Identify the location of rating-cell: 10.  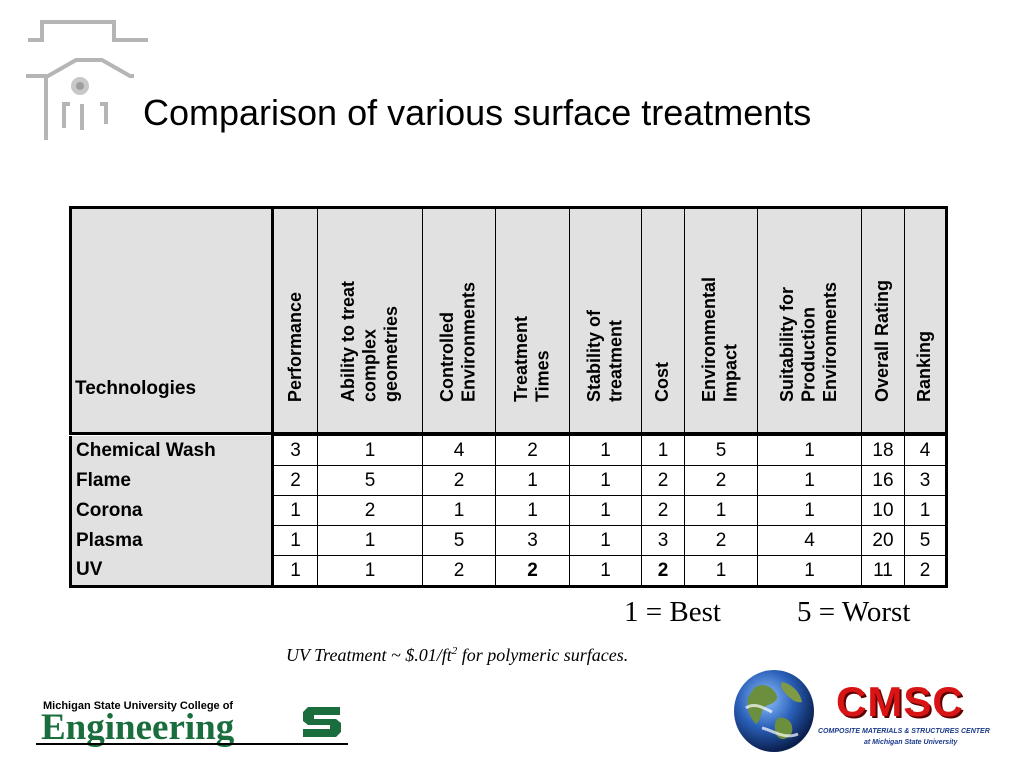
(883, 510).